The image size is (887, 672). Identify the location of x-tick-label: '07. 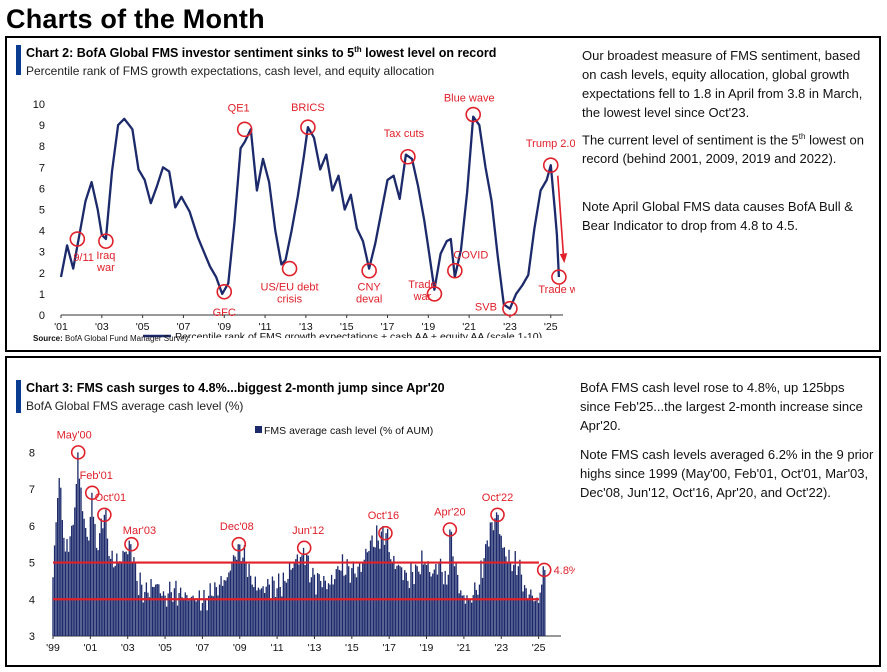
(184, 327).